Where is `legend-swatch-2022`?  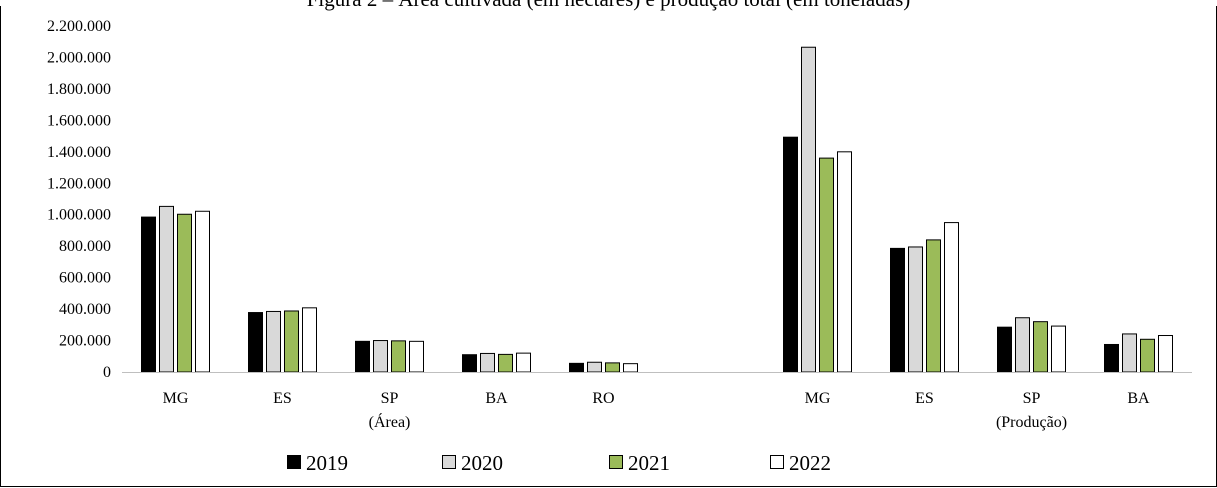
legend-swatch-2022 is located at coordinates (777, 462).